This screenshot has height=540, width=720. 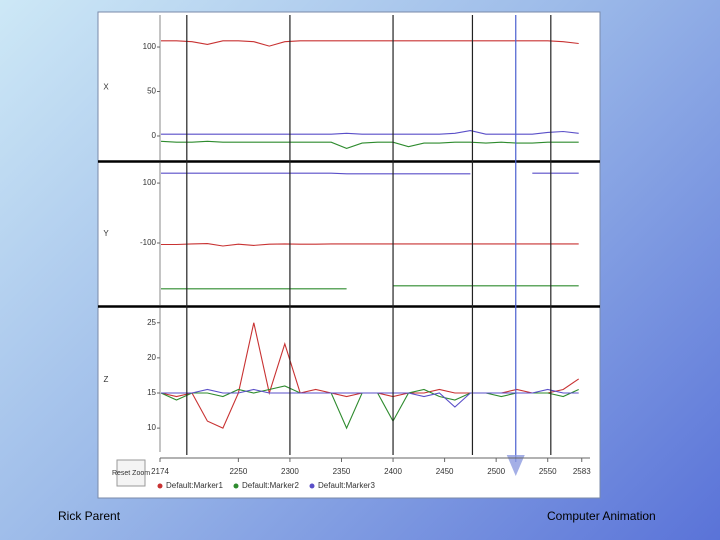 What do you see at coordinates (154, 135) in the screenshot?
I see `y-tick-label: 0` at bounding box center [154, 135].